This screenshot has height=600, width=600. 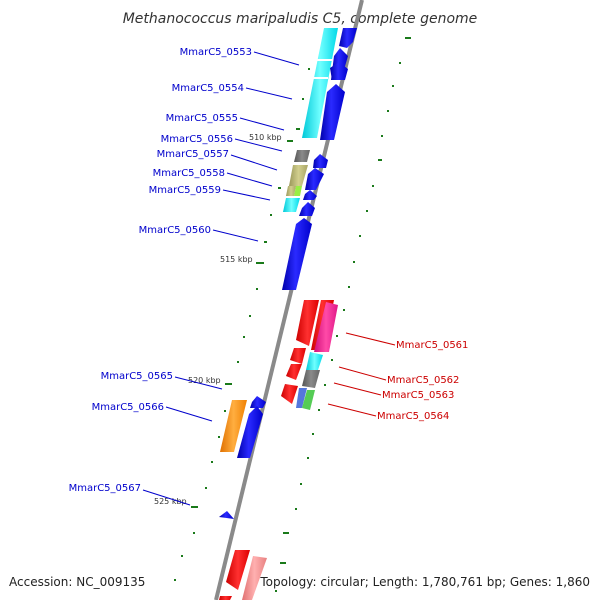 I want to click on gene-label-0554: MmarC5_0554, so click(x=208, y=88).